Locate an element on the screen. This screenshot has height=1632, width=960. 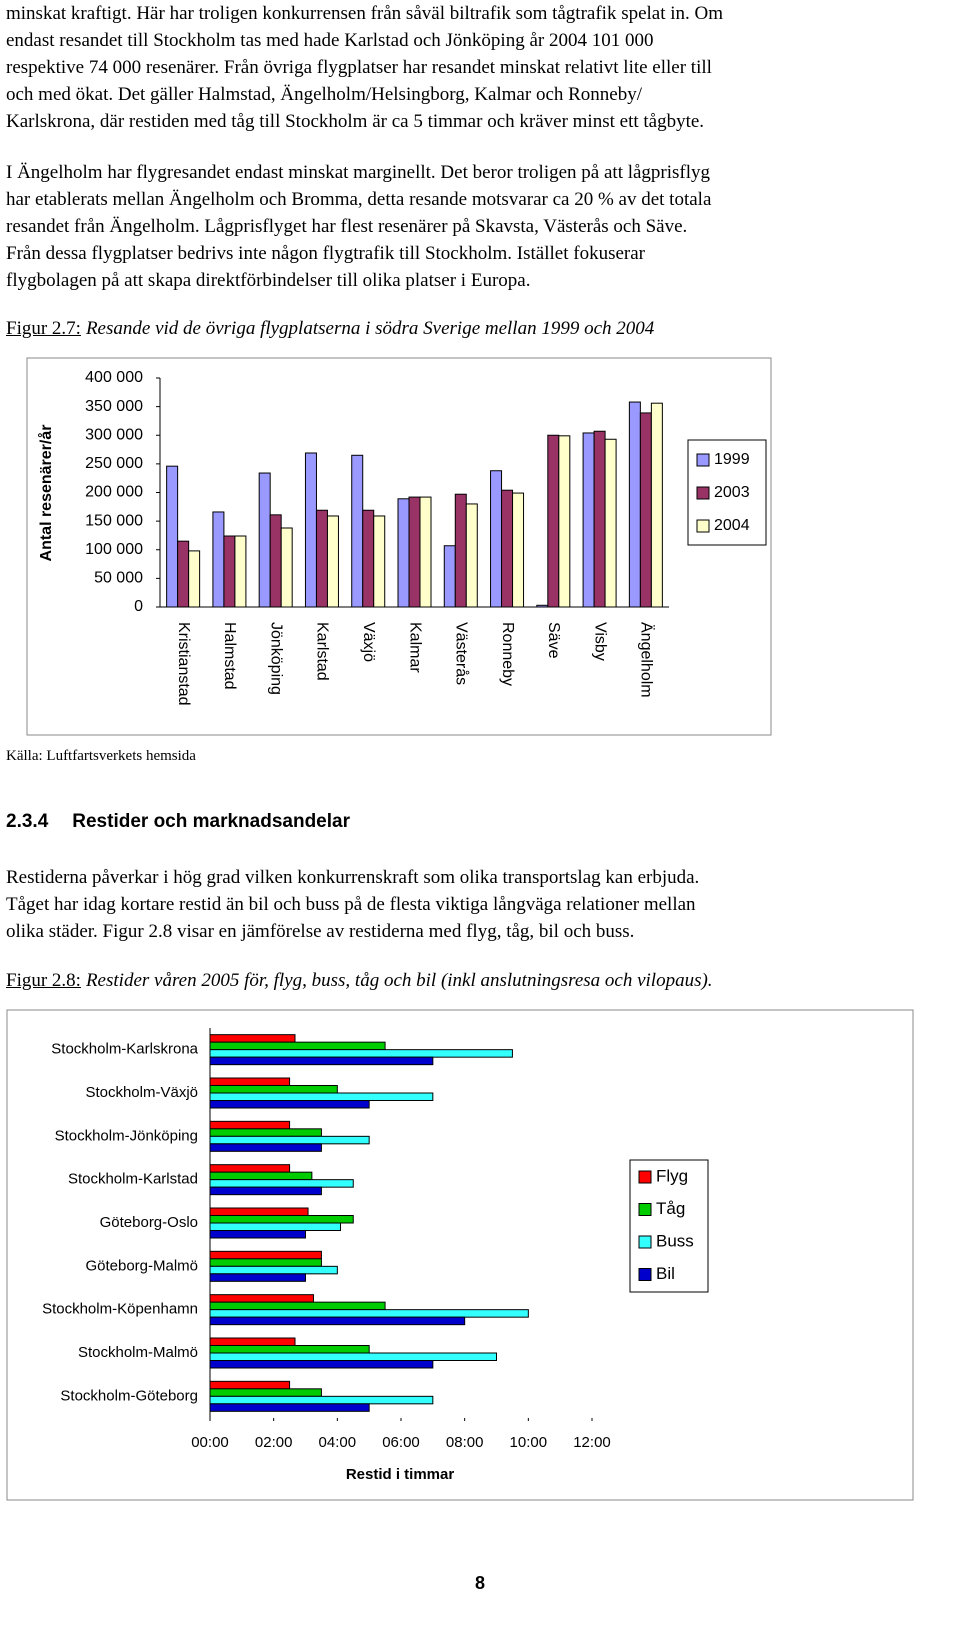
x-tick-label: Jönköping is located at coordinates (275, 658).